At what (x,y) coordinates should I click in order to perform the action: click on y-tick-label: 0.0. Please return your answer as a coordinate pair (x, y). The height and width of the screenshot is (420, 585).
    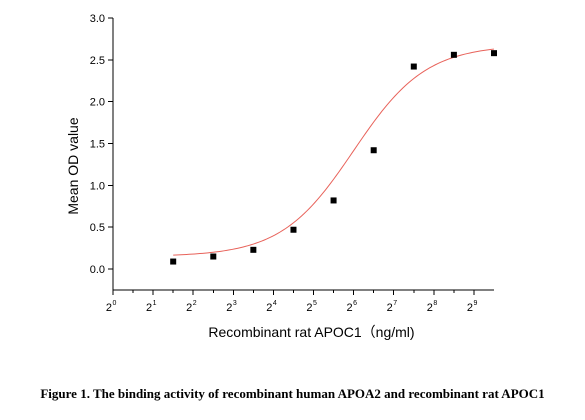
    Looking at the image, I should click on (97, 270).